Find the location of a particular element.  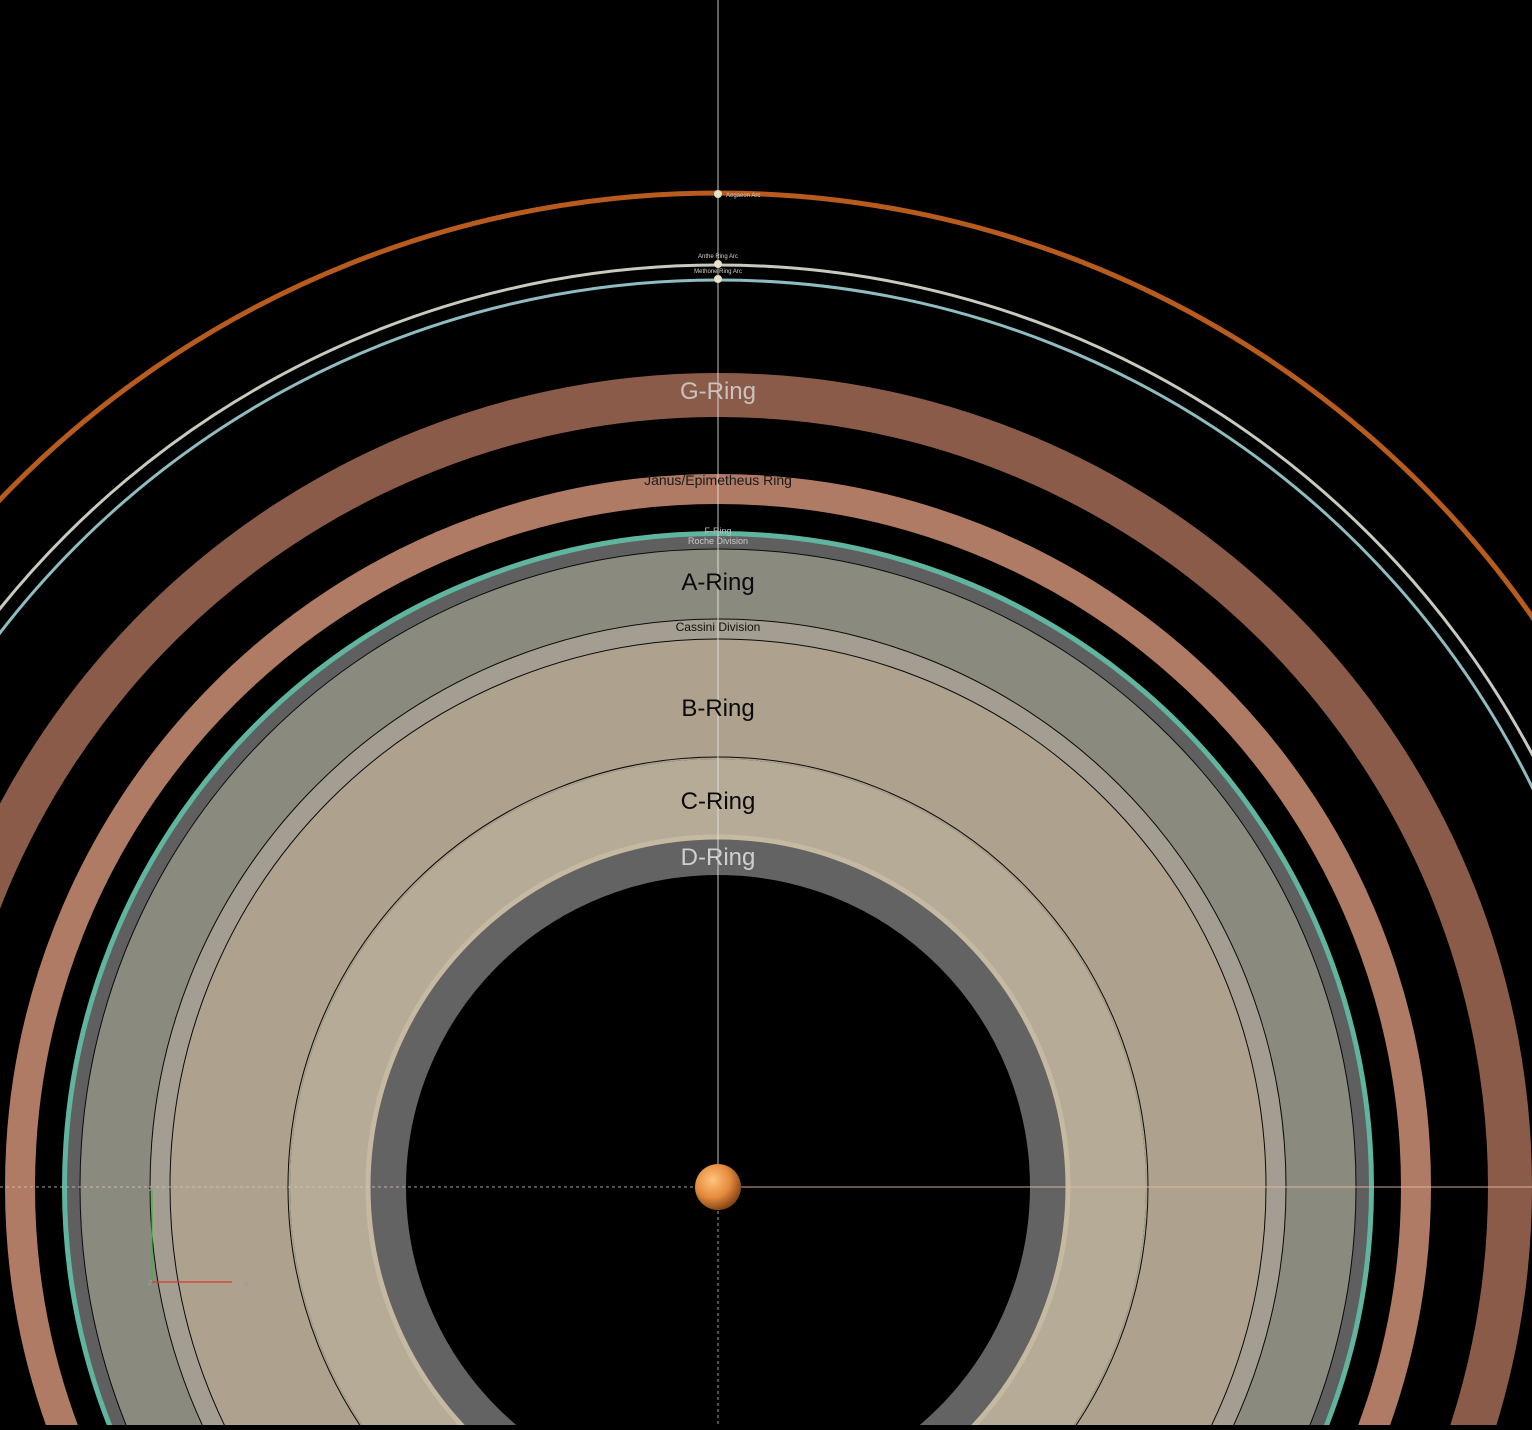

origin-marker: x is located at coordinates (151, 1188).